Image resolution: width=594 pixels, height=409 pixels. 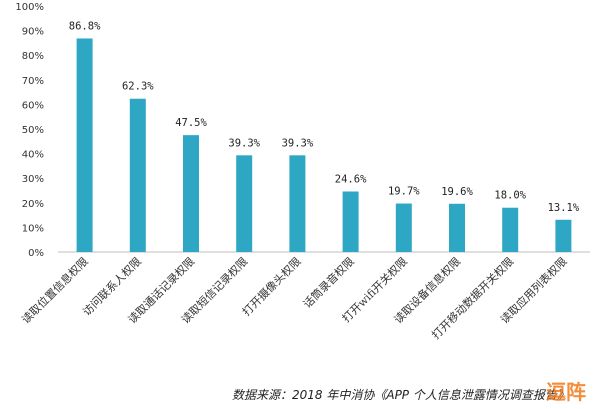 I want to click on y-tick-label: 20%, so click(x=33, y=204).